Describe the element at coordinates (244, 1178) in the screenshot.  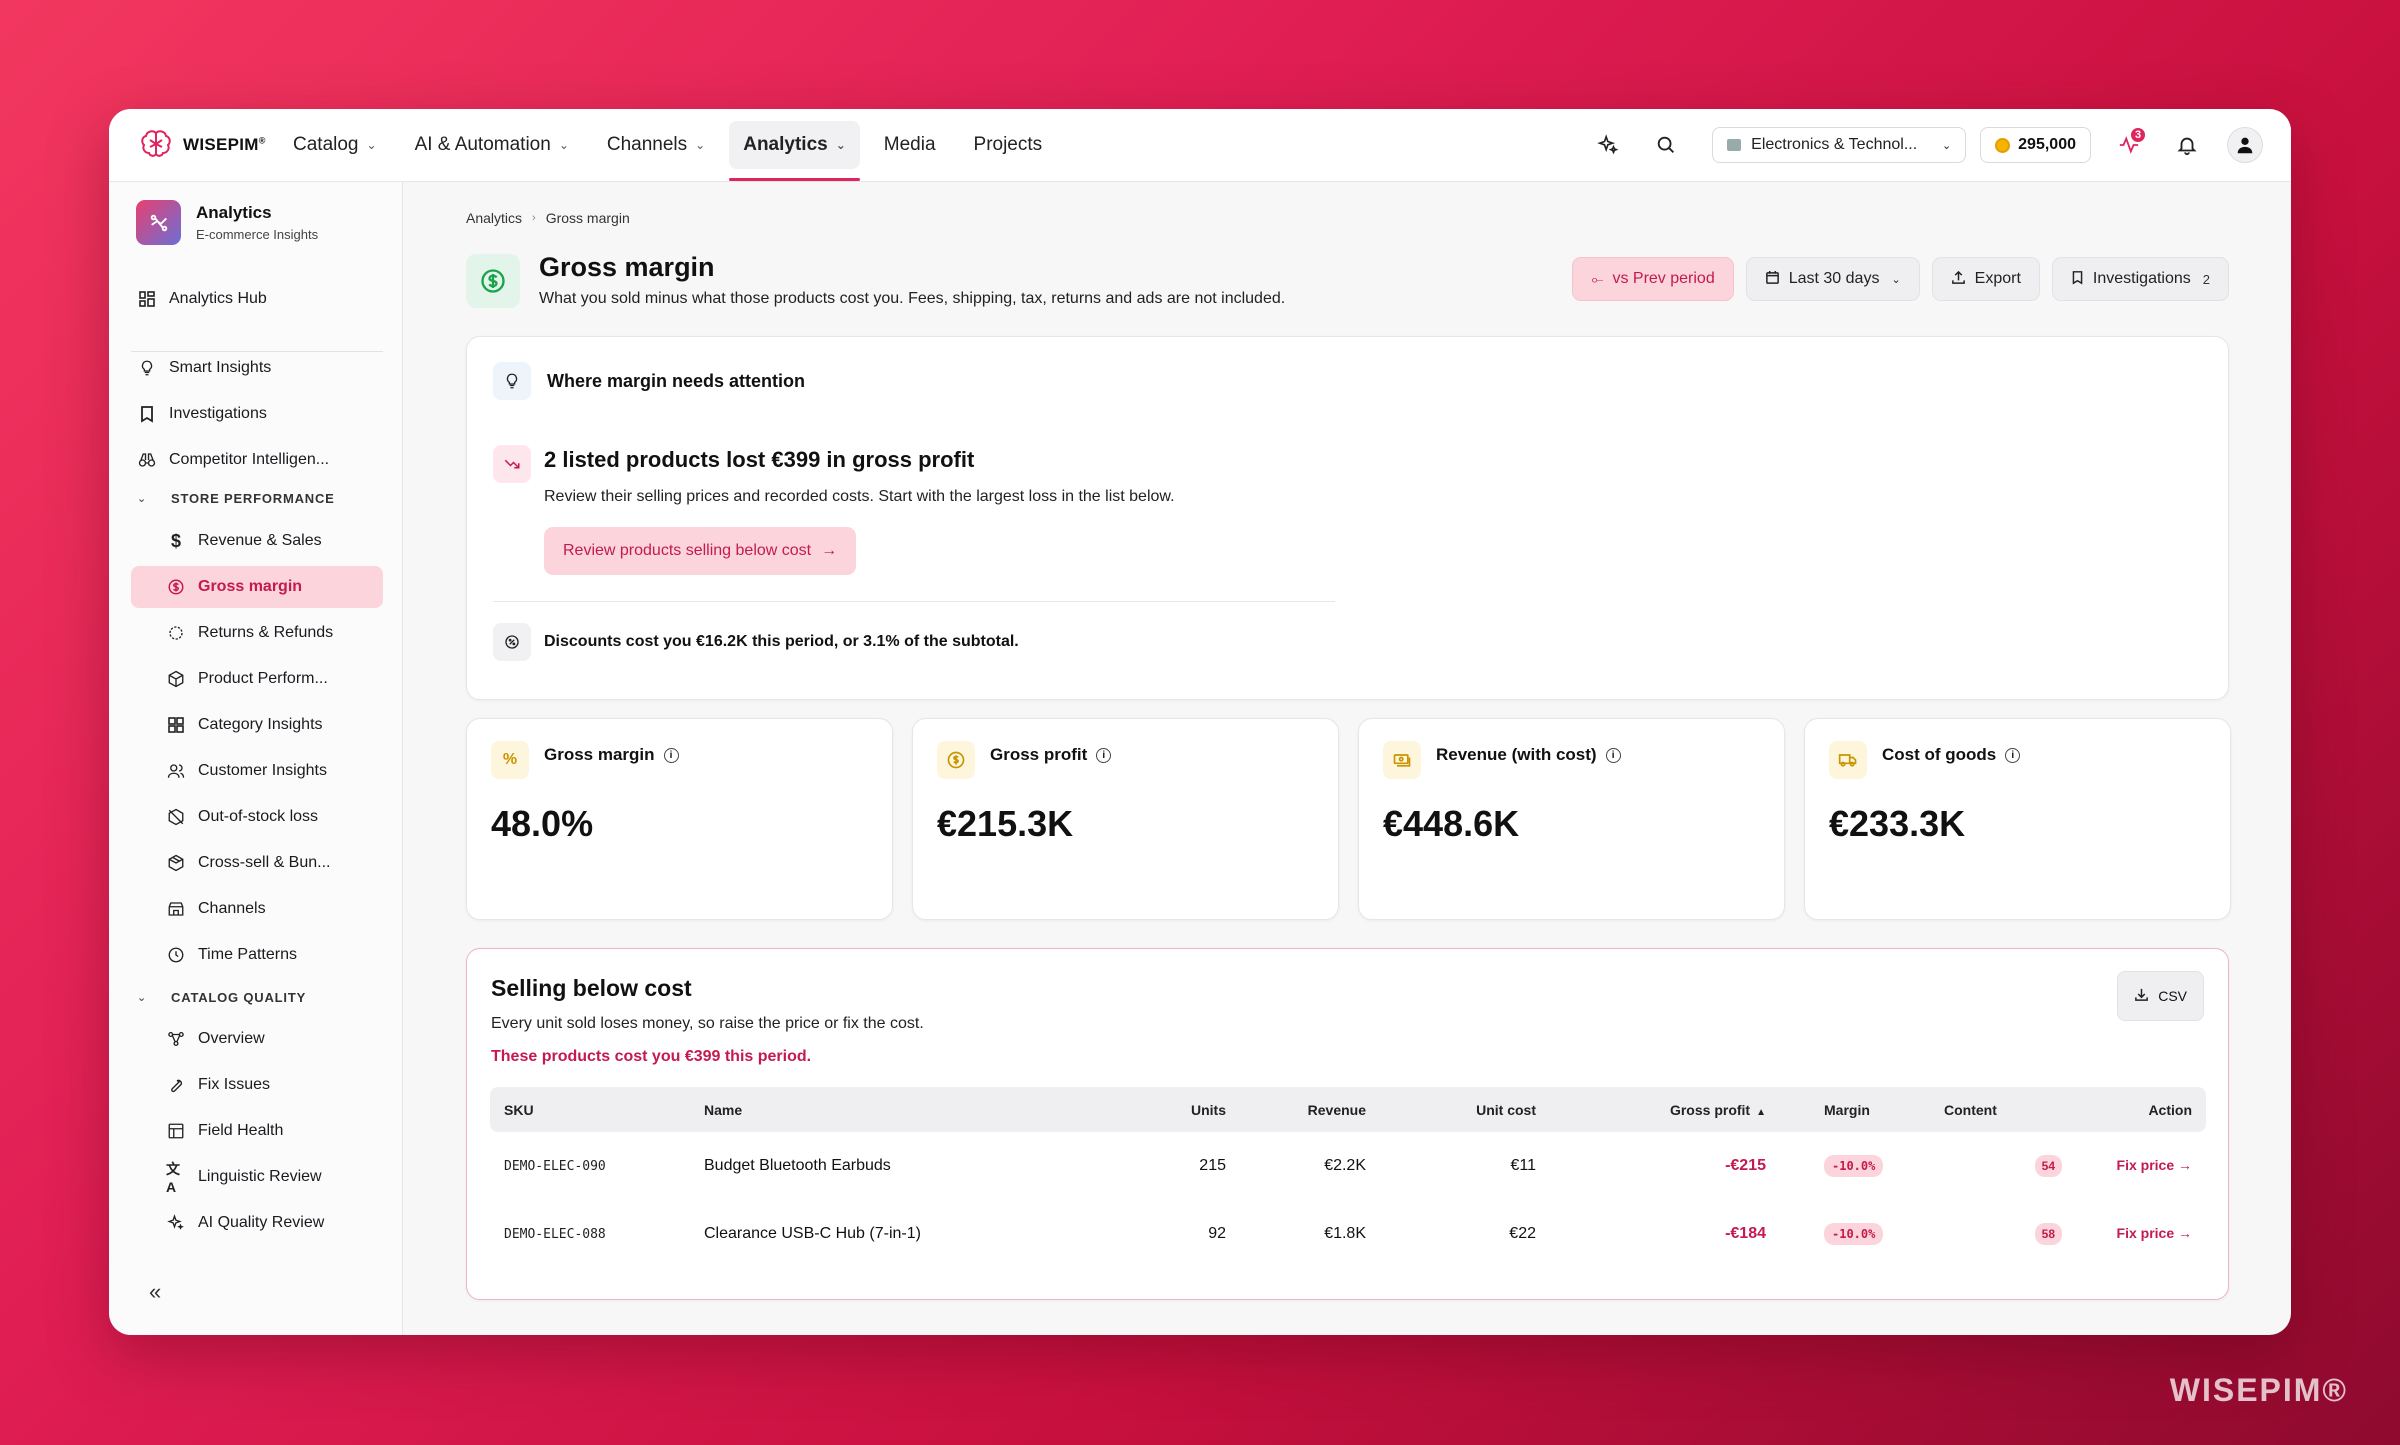
I see `sidebar-item-linguistic-review: 文A Linguistic Review` at that location.